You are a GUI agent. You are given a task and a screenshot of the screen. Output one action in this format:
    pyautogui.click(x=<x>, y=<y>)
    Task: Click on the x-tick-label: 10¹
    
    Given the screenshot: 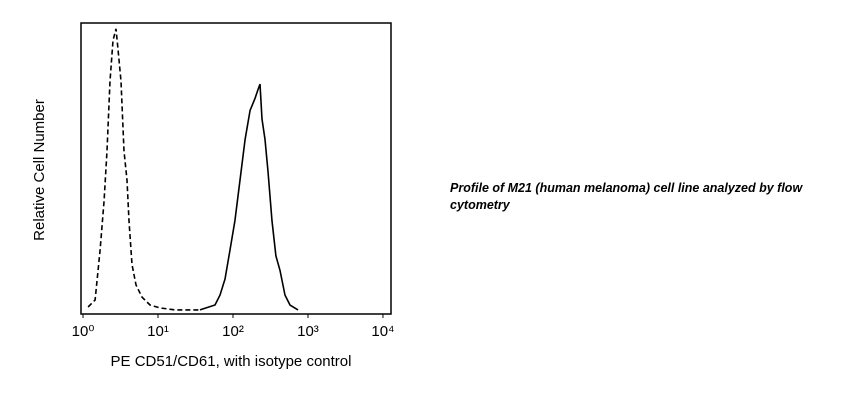 What is the action you would take?
    pyautogui.click(x=158, y=331)
    